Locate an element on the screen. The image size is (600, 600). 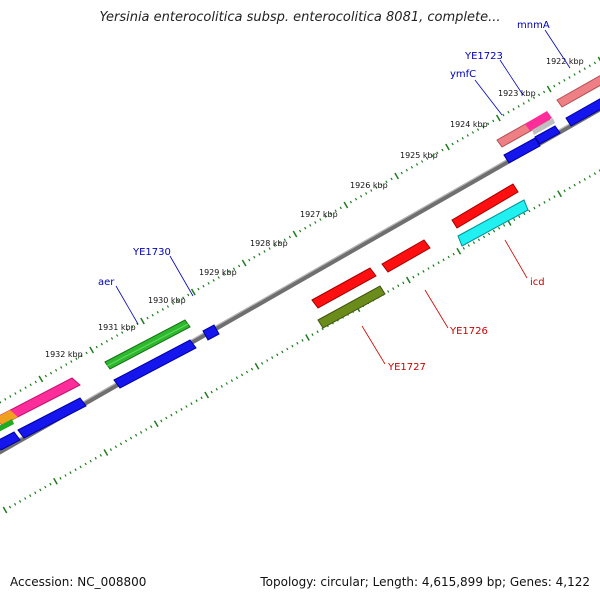
gene-label-YE1727: YE1727 is located at coordinates (406, 367).